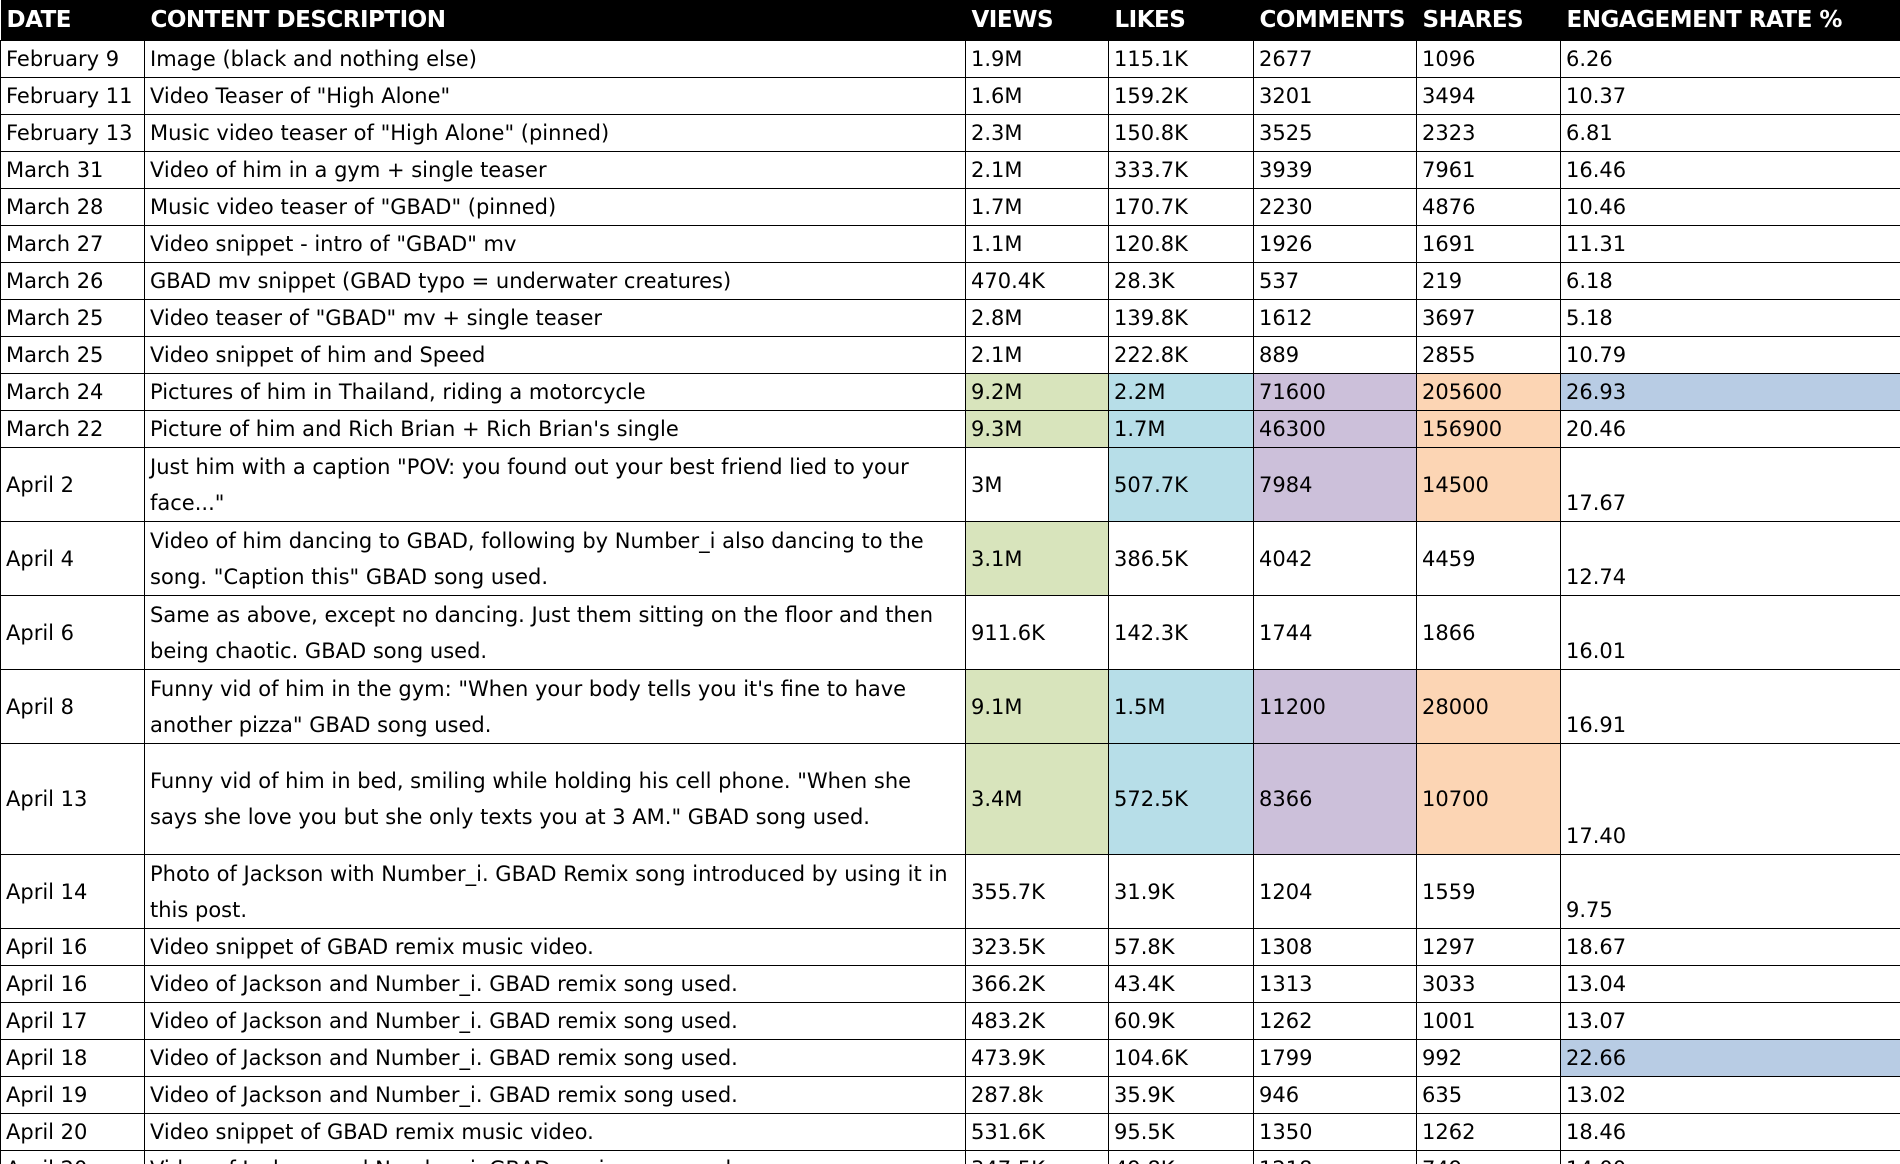 The height and width of the screenshot is (1164, 1900). Describe the element at coordinates (1181, 484) in the screenshot. I see `likes-cell: 507.7K` at that location.